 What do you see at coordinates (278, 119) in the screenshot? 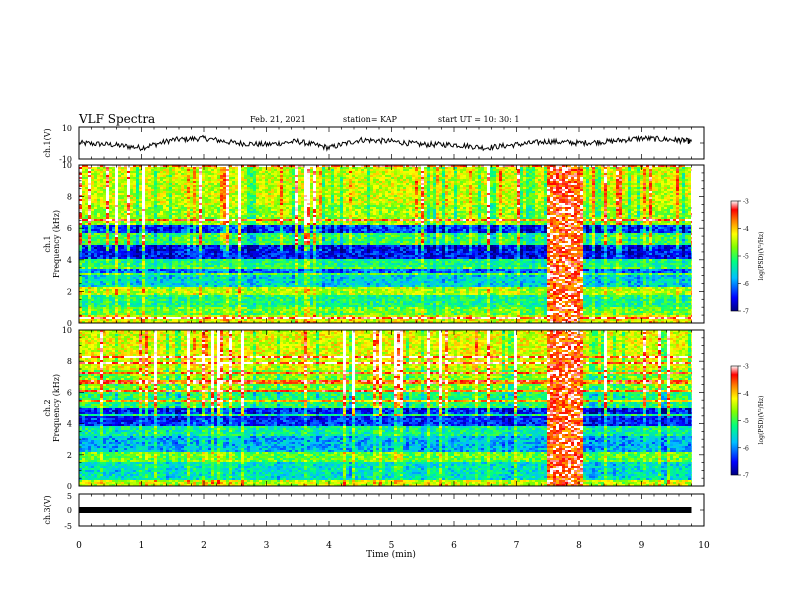
I see `date-label: Feb. 21, 2021` at bounding box center [278, 119].